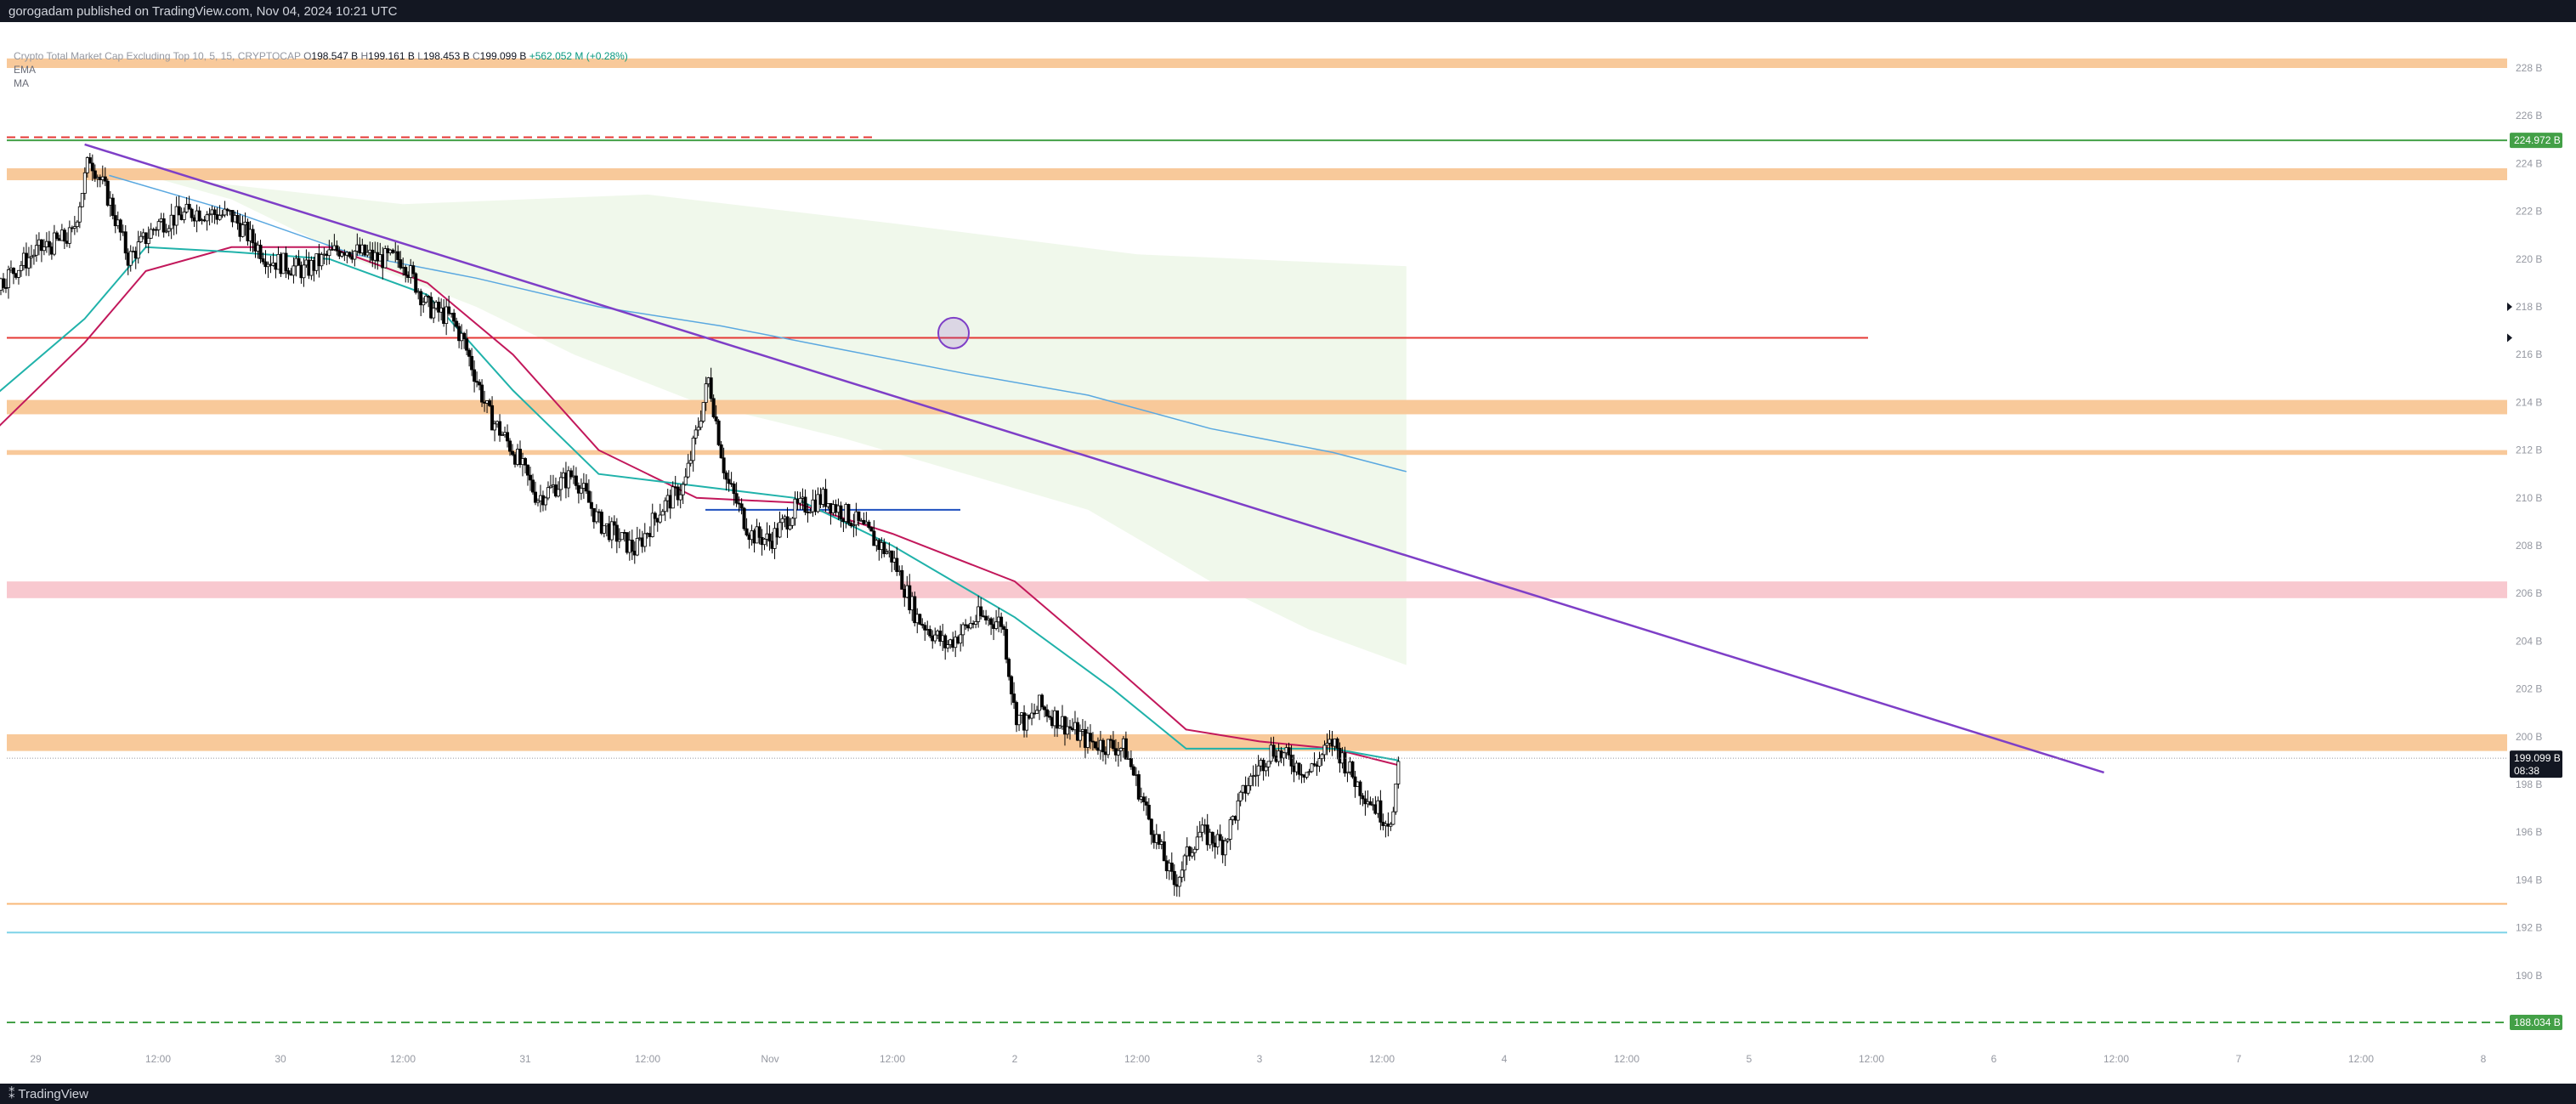 Image resolution: width=2576 pixels, height=1104 pixels. What do you see at coordinates (1288, 1094) in the screenshot?
I see `footer-bar: ⁑ TradingView` at bounding box center [1288, 1094].